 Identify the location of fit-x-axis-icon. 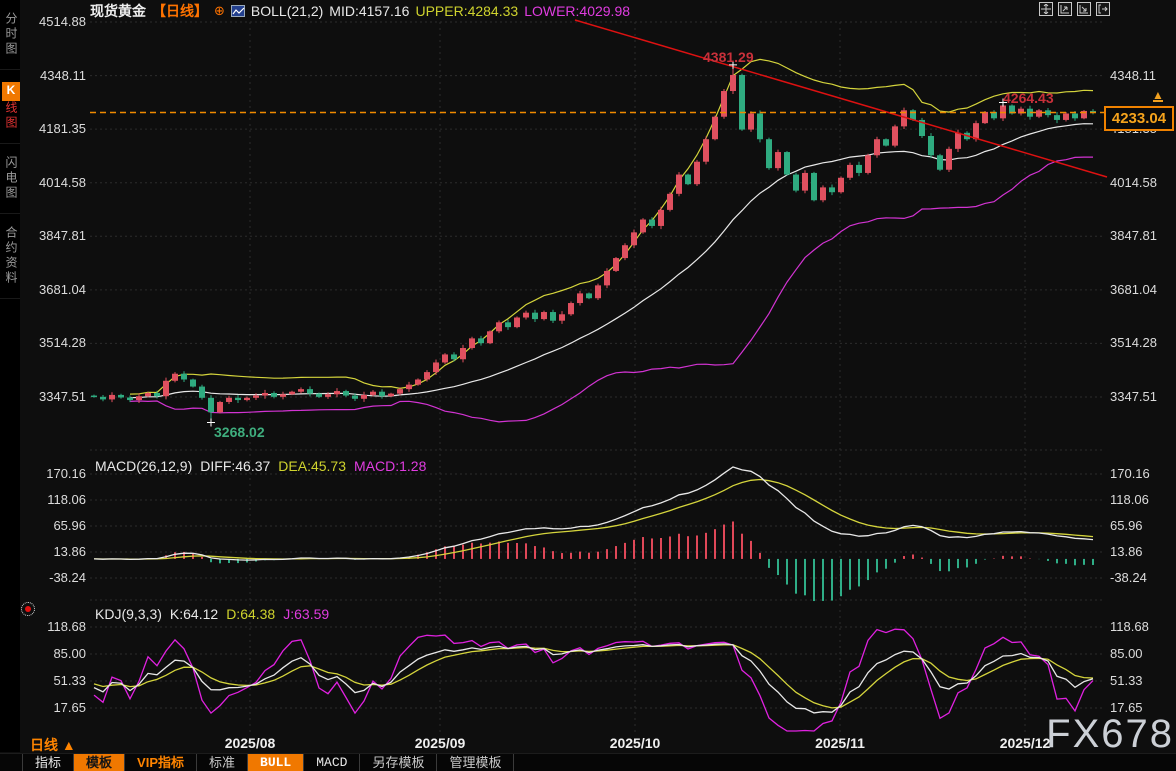
(1065, 9).